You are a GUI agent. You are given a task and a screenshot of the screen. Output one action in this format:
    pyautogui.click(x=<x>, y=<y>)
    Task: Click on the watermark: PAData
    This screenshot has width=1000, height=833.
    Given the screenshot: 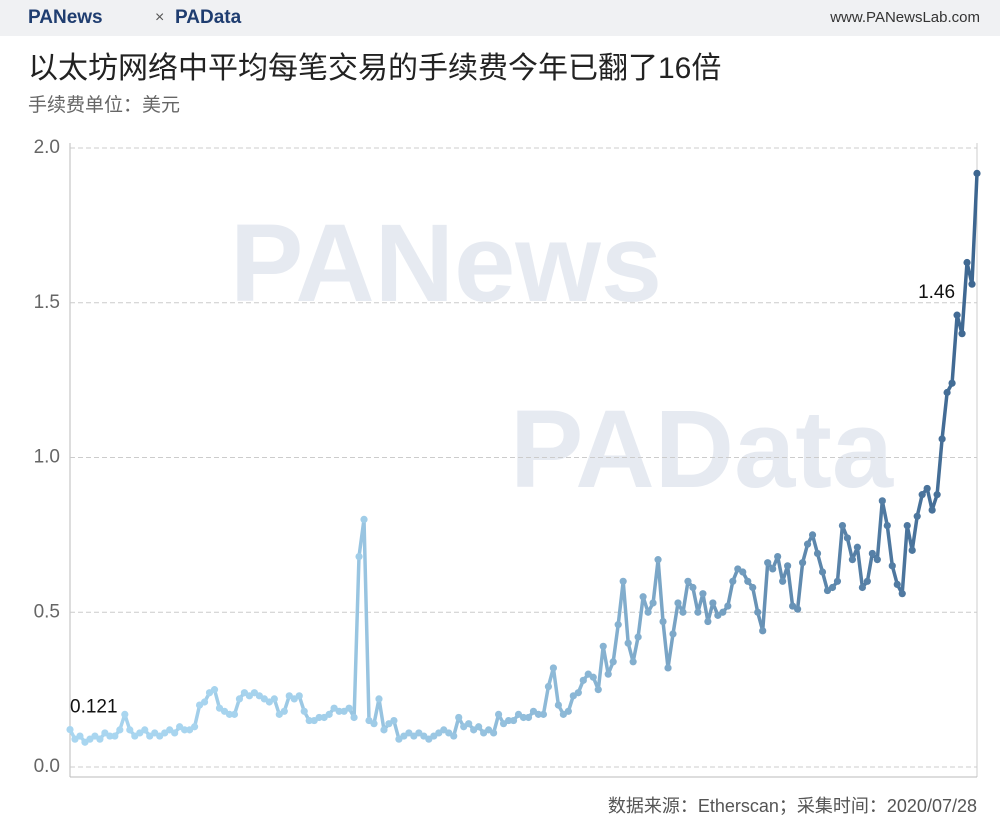 What is the action you would take?
    pyautogui.click(x=702, y=449)
    